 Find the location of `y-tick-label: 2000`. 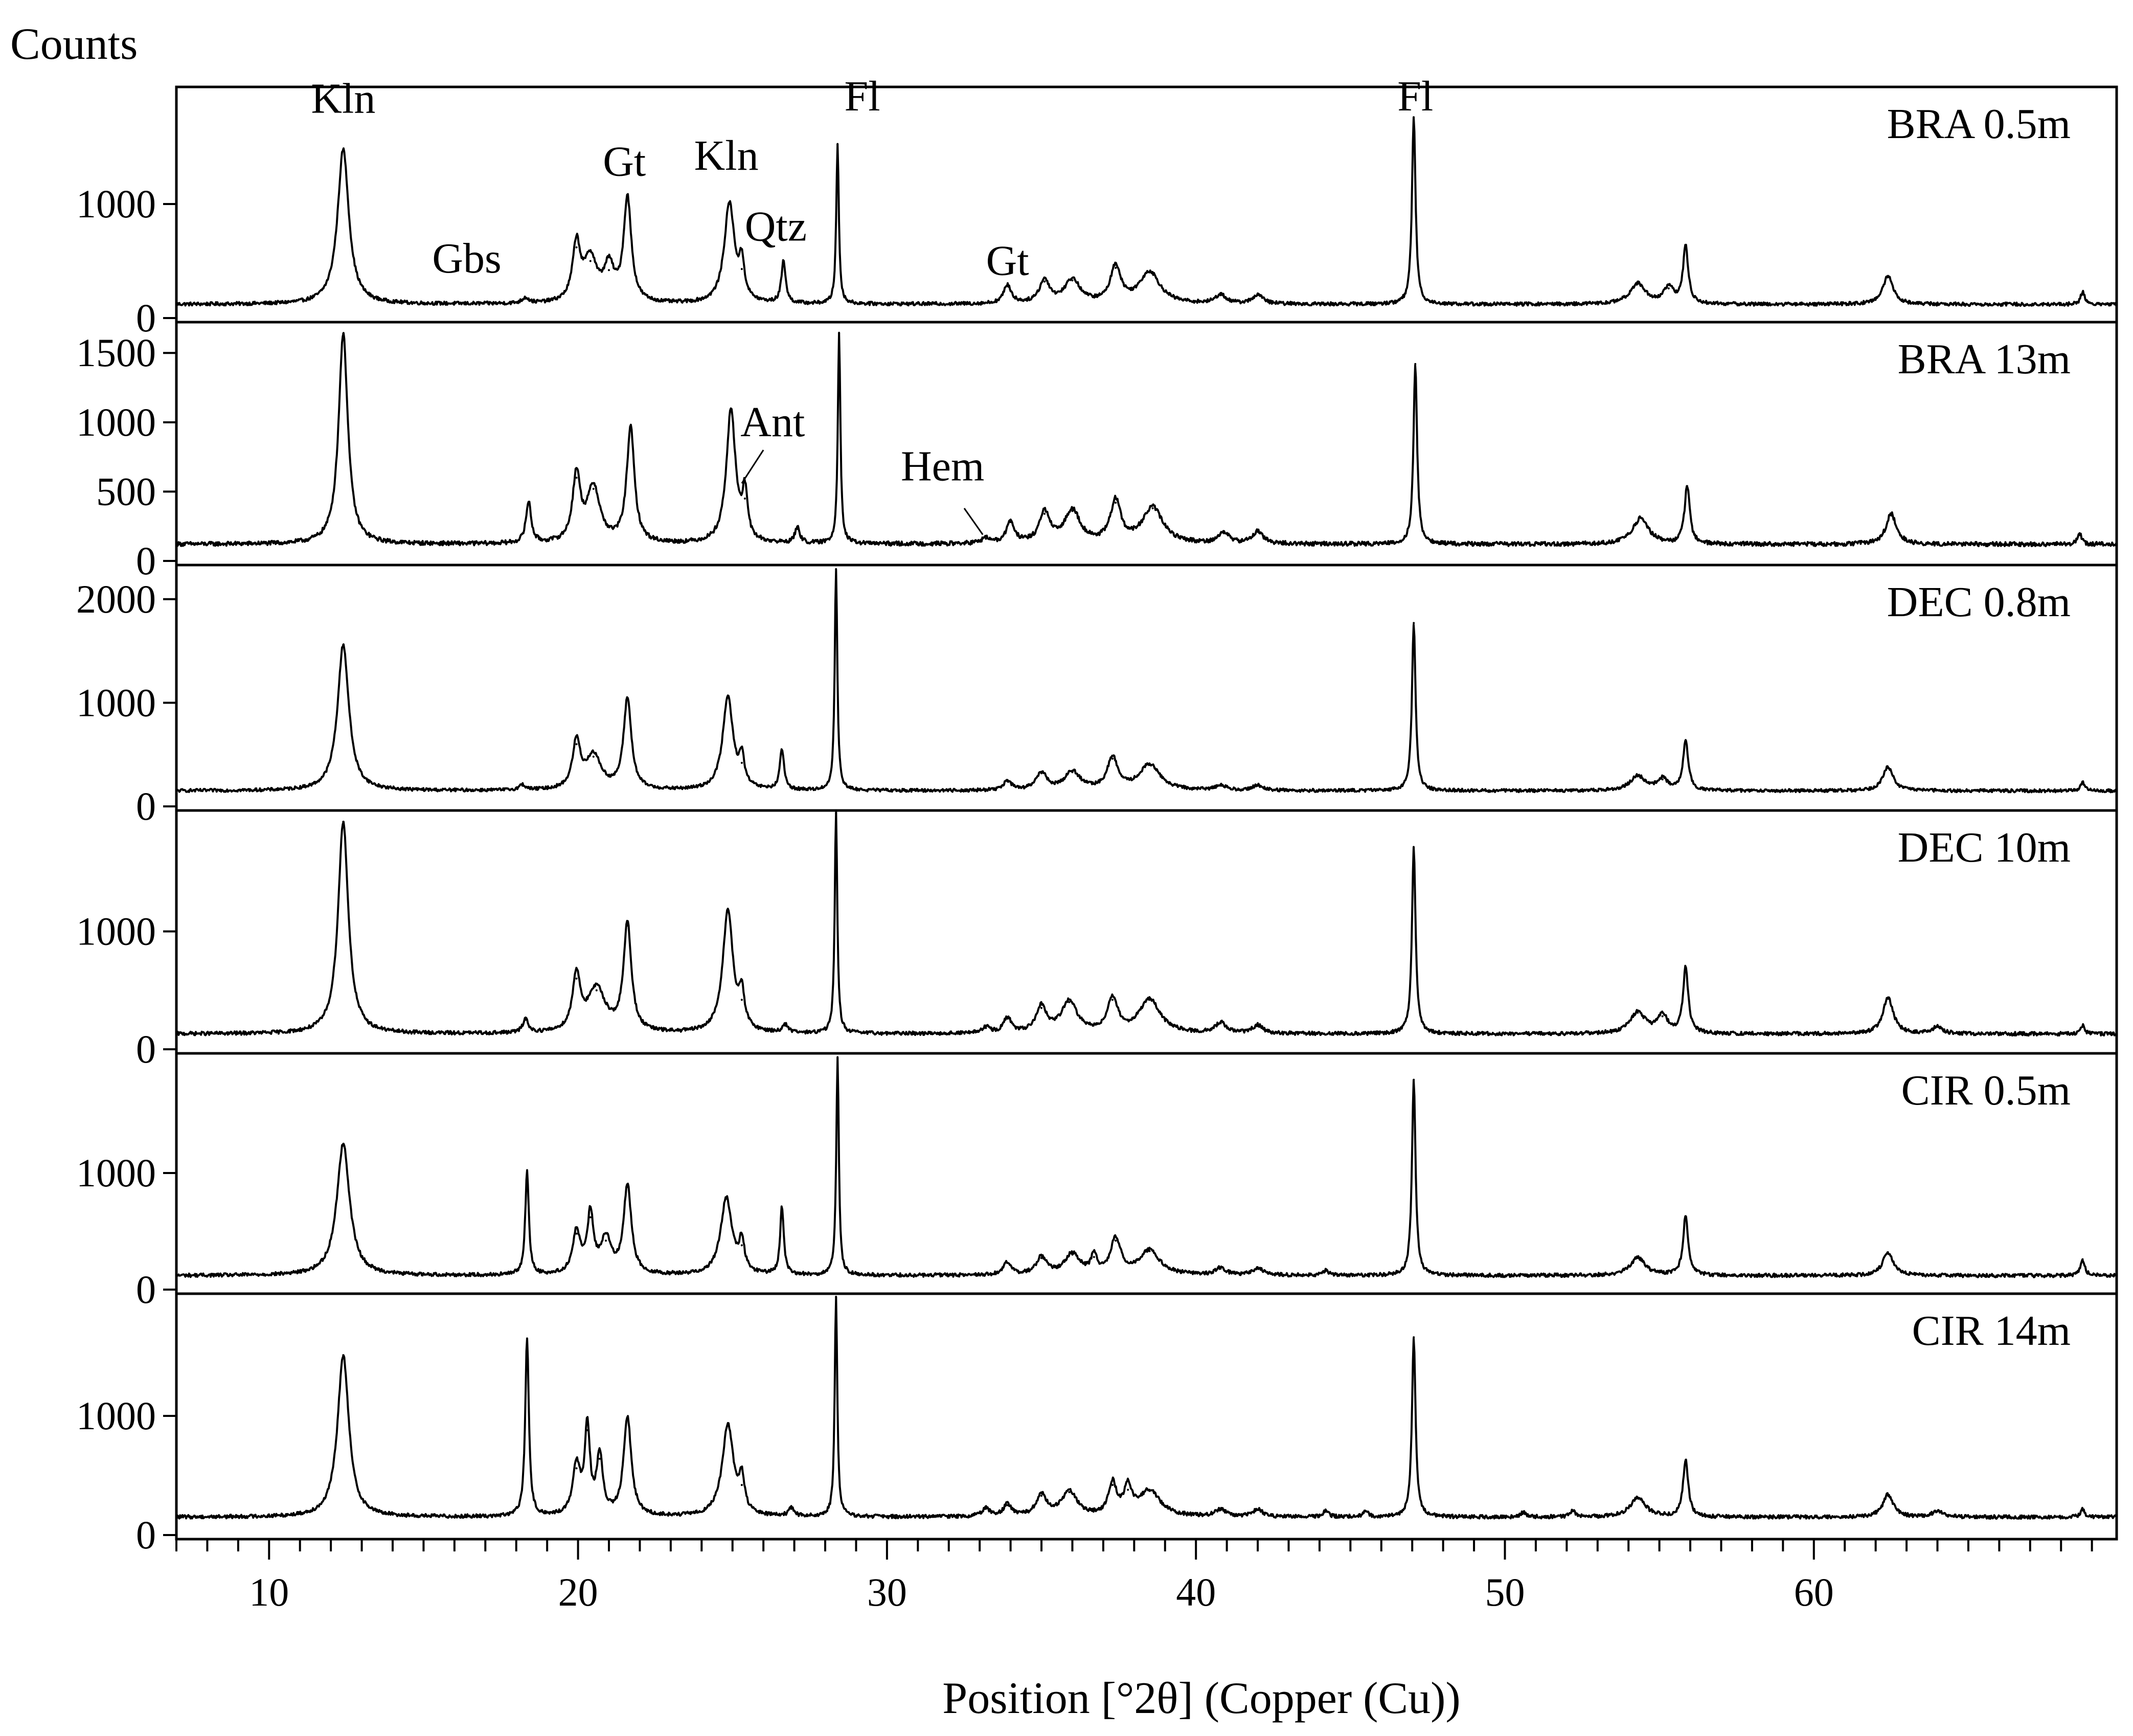

y-tick-label: 2000 is located at coordinates (116, 599).